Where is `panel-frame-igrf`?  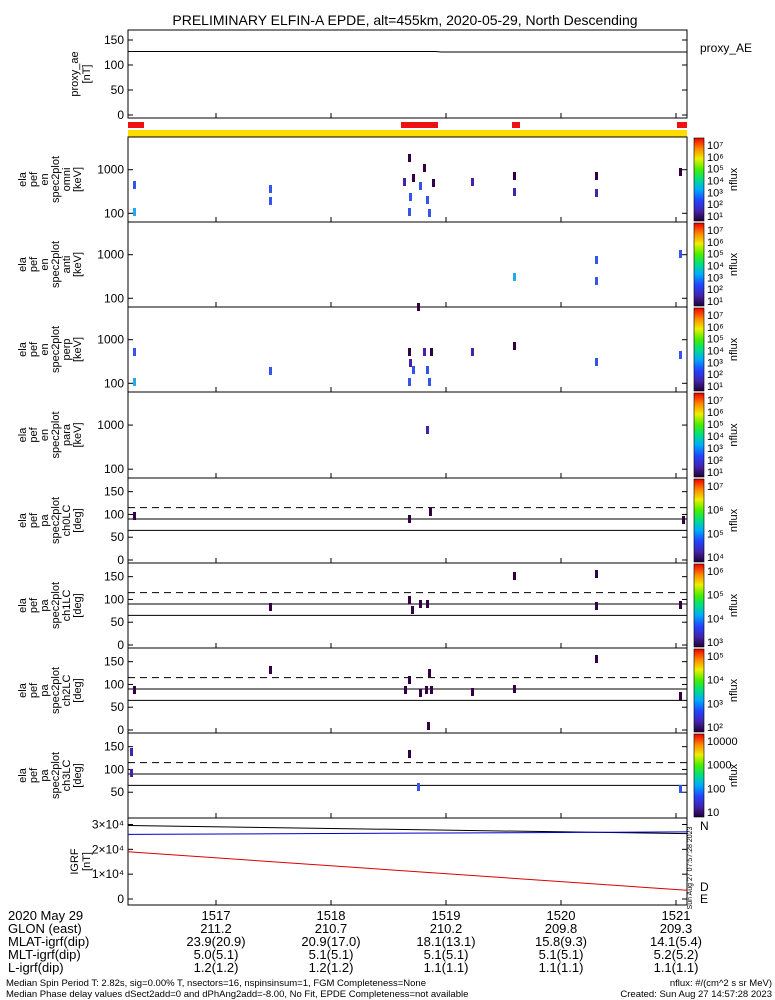 panel-frame-igrf is located at coordinates (407, 861).